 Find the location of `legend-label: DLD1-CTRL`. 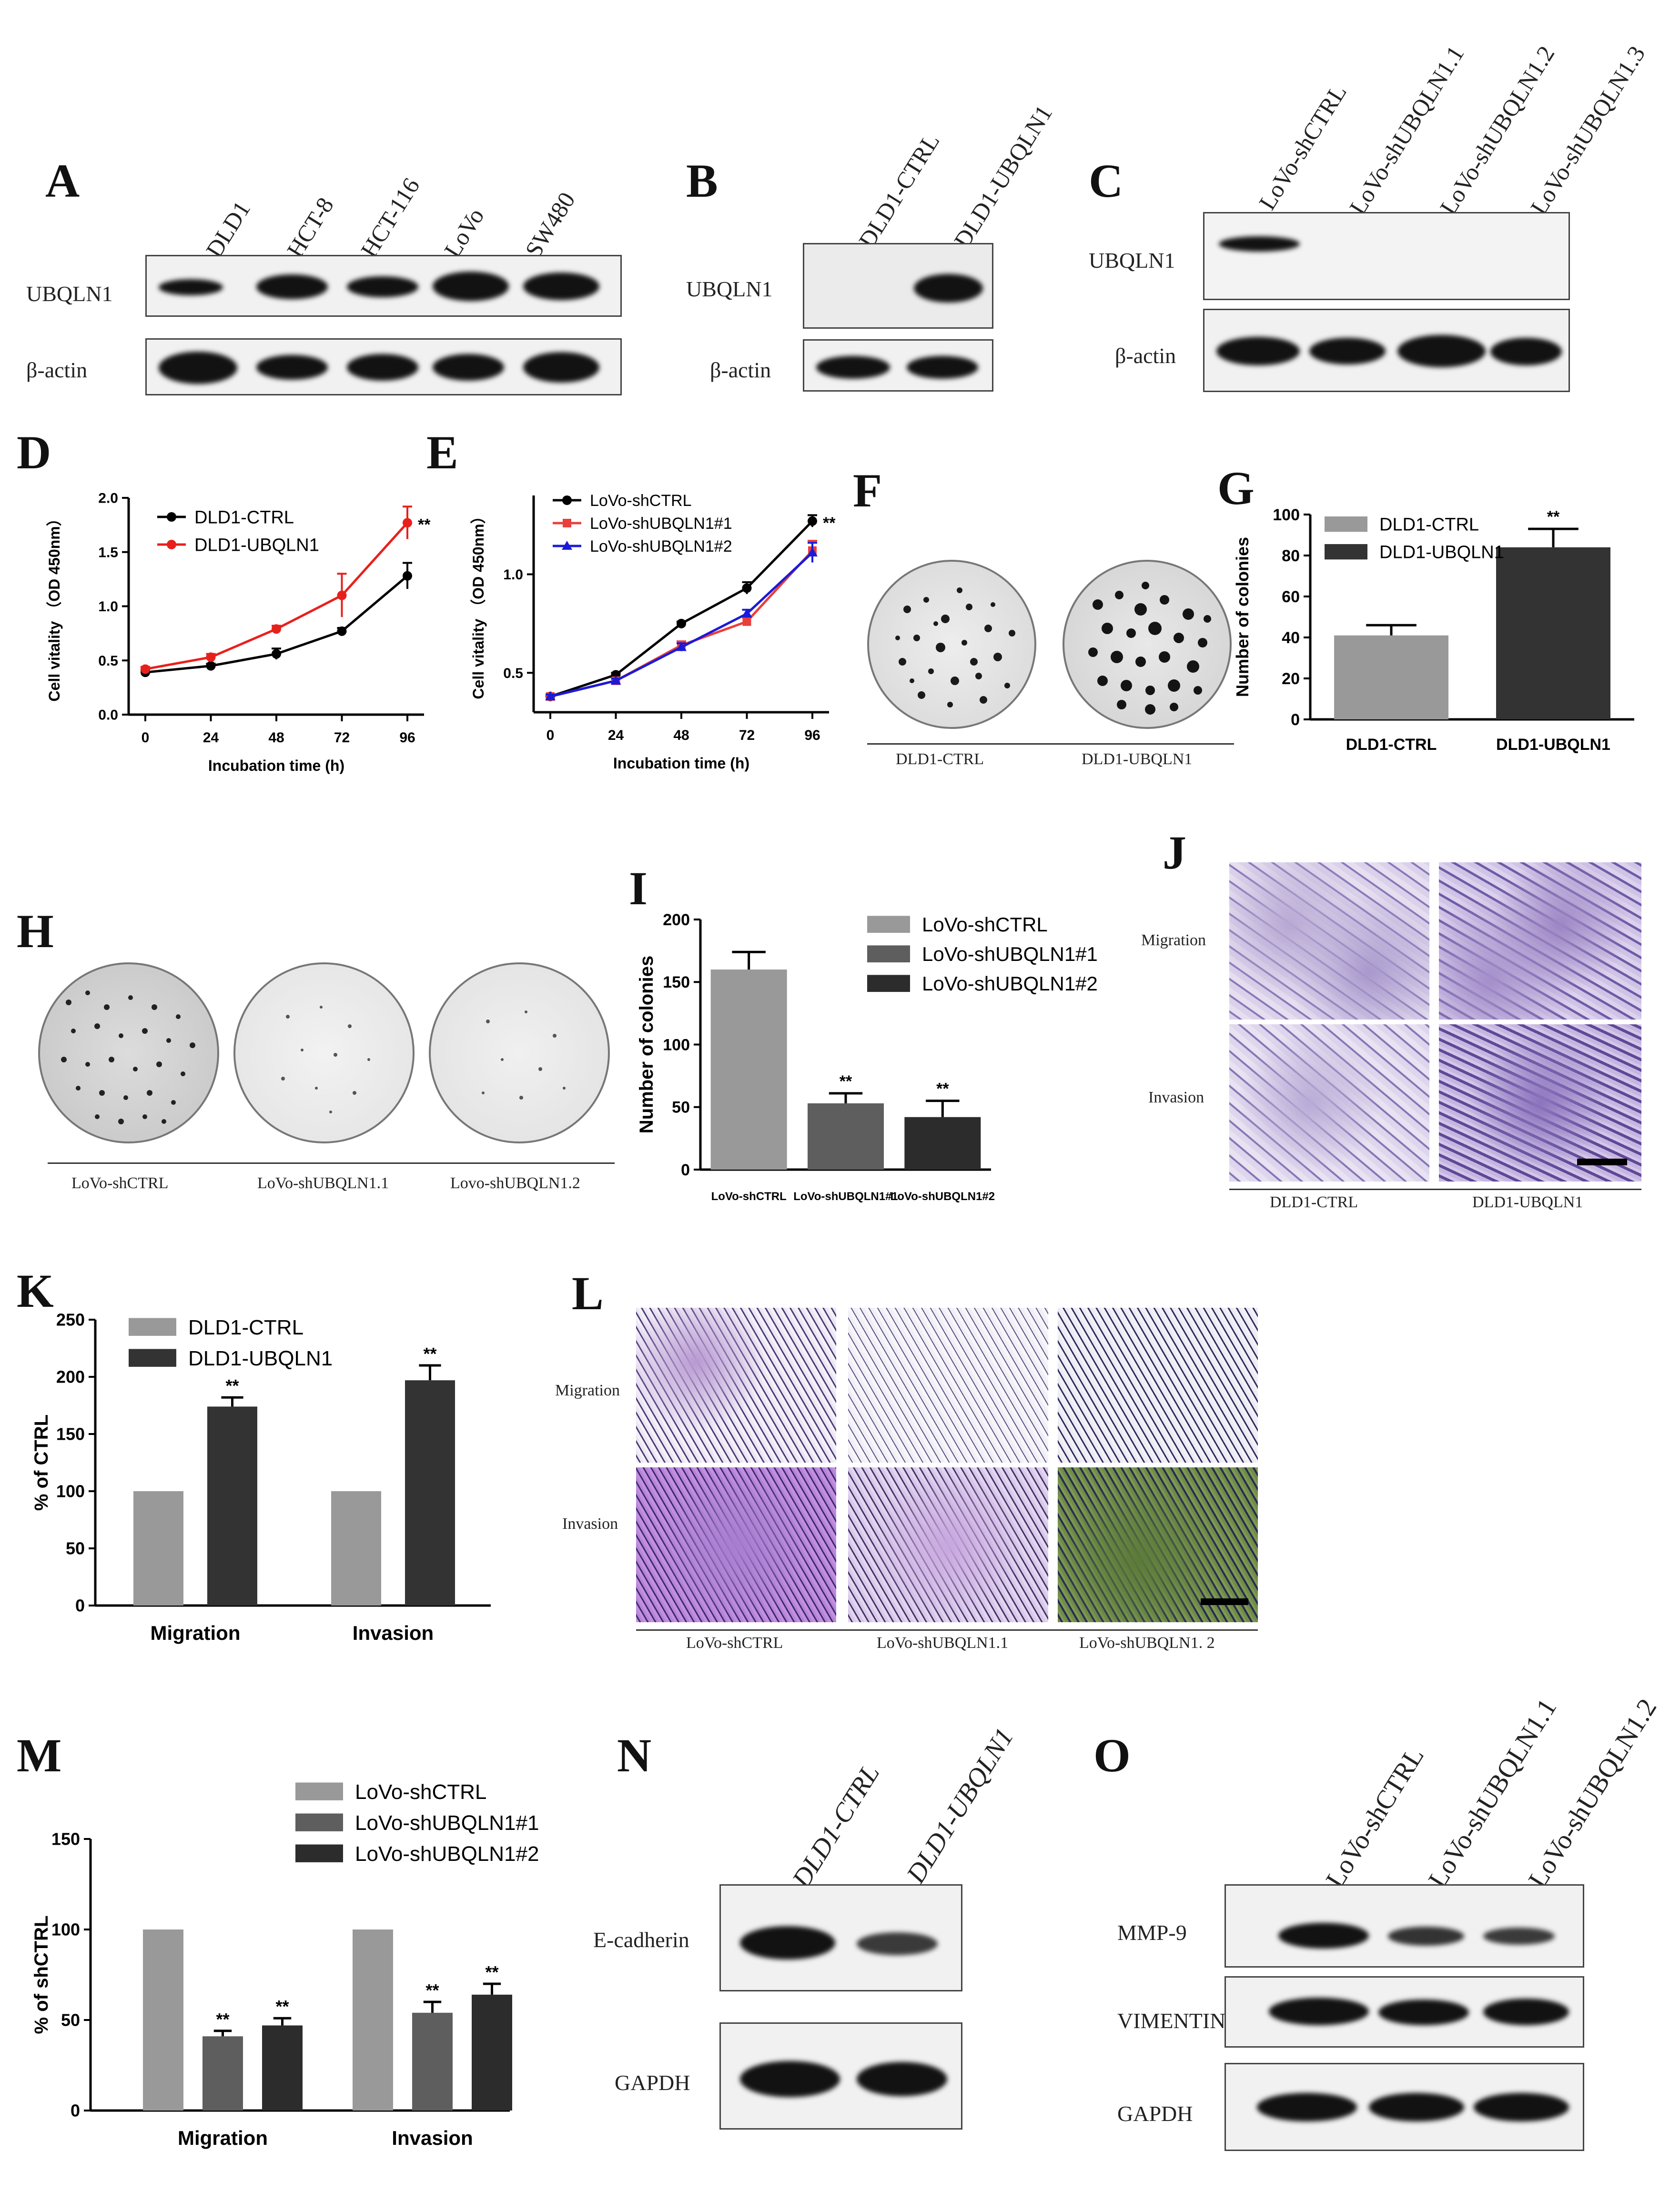

legend-label: DLD1-CTRL is located at coordinates (244, 518).